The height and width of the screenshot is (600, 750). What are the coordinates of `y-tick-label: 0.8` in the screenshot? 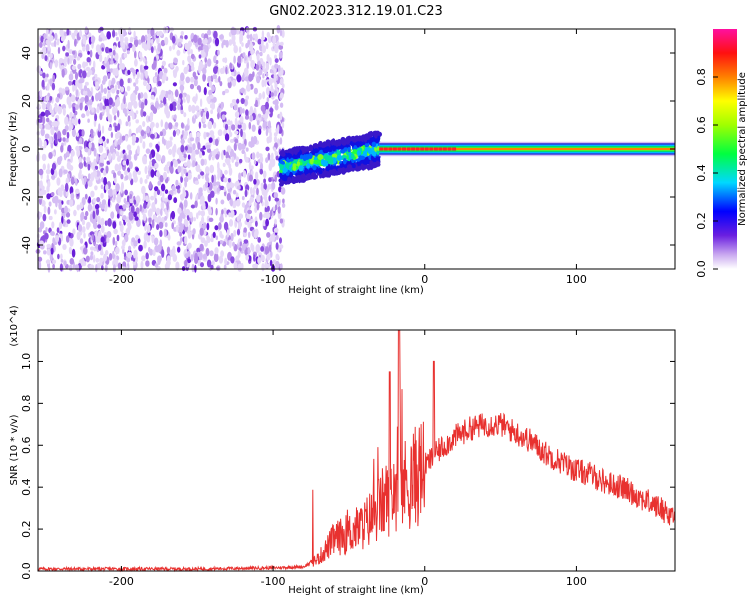 It's located at (26, 404).